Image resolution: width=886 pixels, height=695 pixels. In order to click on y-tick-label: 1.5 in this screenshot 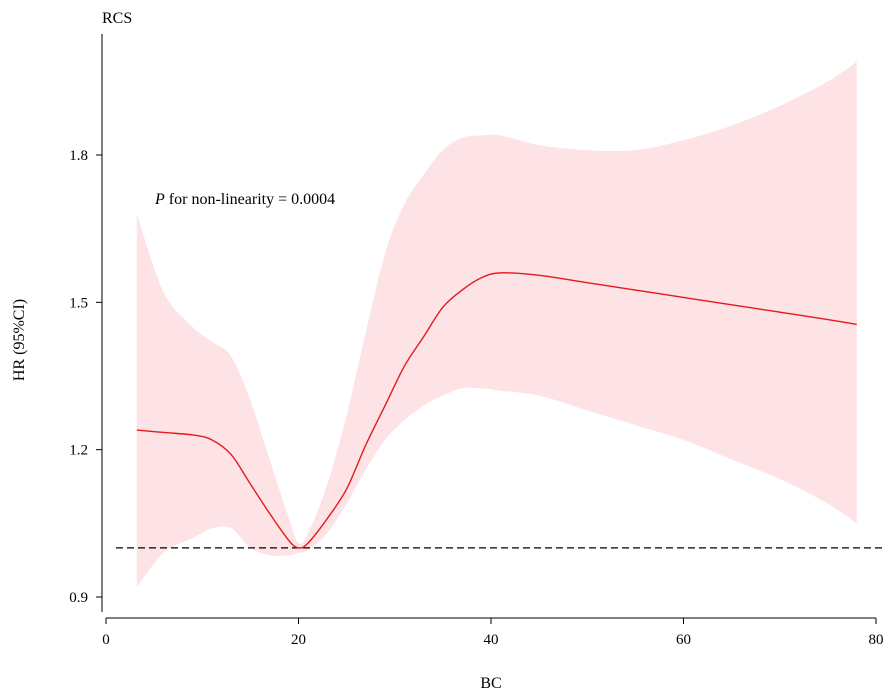, I will do `click(78, 303)`.